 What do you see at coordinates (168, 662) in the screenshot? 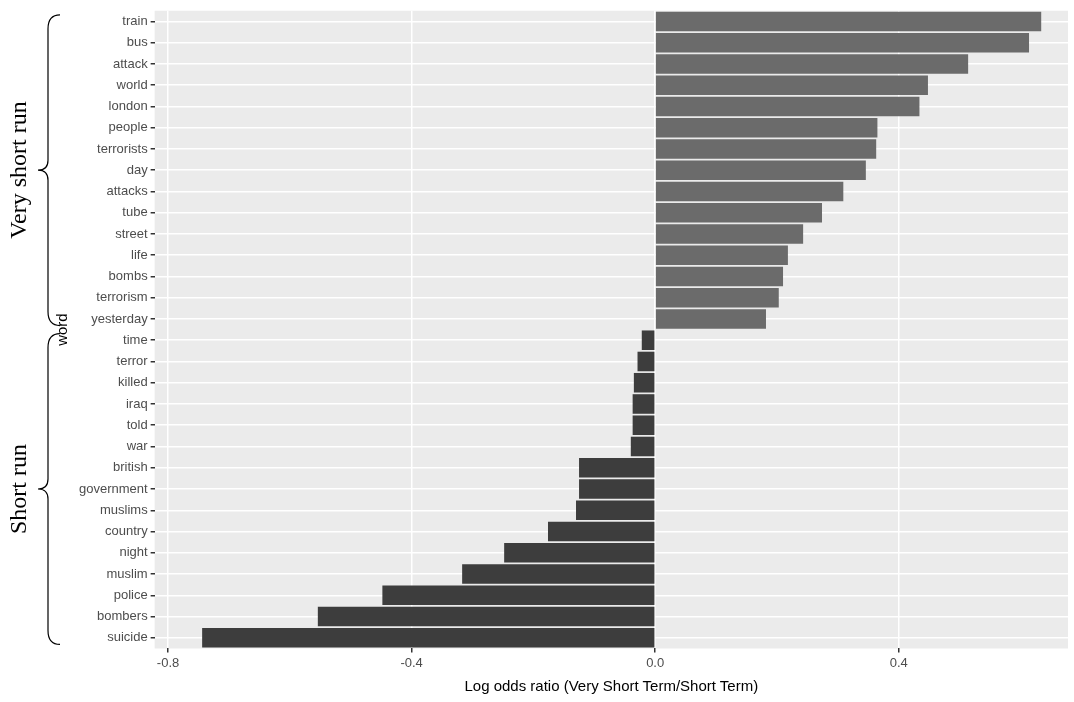
I see `x-tick-label: -0.8` at bounding box center [168, 662].